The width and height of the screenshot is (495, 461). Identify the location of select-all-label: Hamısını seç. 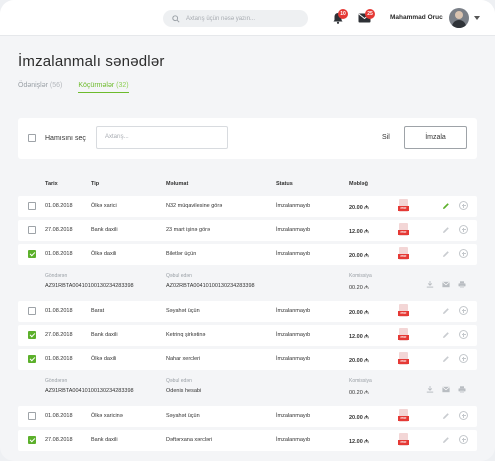
(65, 138).